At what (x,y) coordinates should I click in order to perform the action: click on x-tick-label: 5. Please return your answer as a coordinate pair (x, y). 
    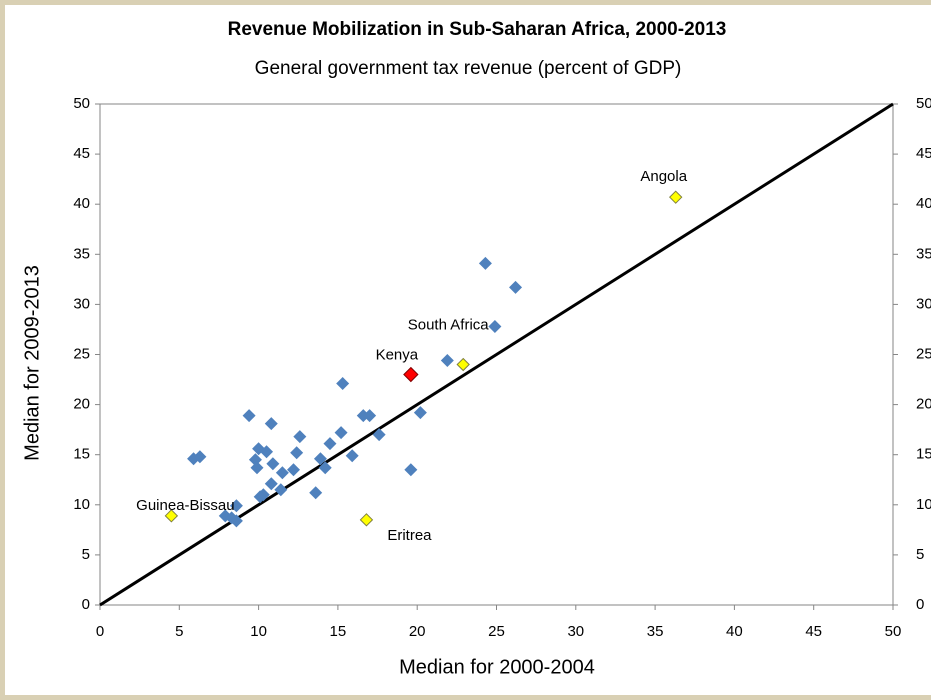
    Looking at the image, I should click on (179, 631).